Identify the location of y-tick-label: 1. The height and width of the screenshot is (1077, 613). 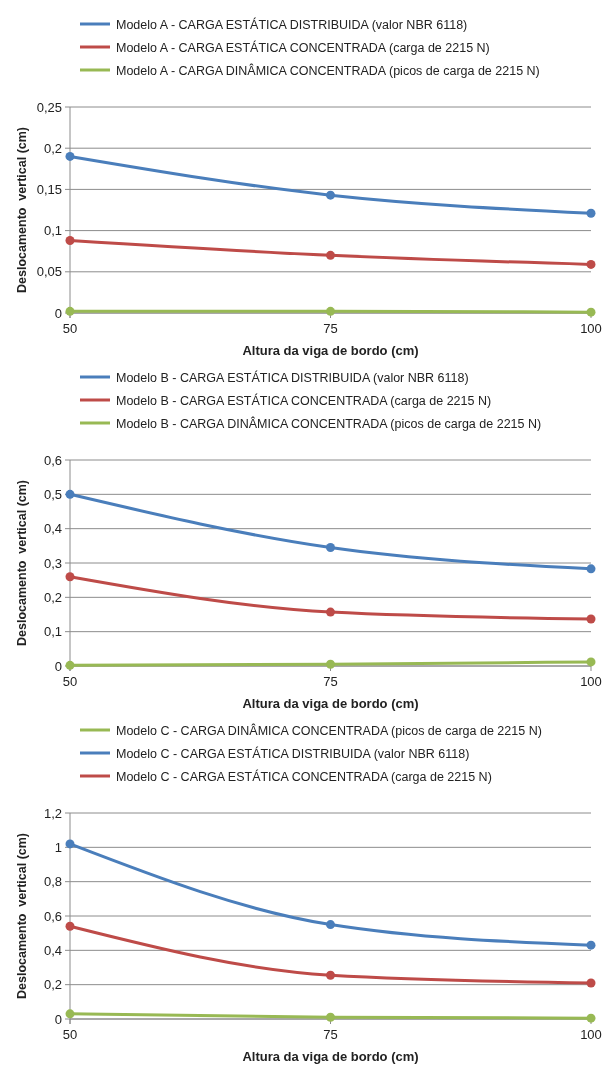
(58, 847).